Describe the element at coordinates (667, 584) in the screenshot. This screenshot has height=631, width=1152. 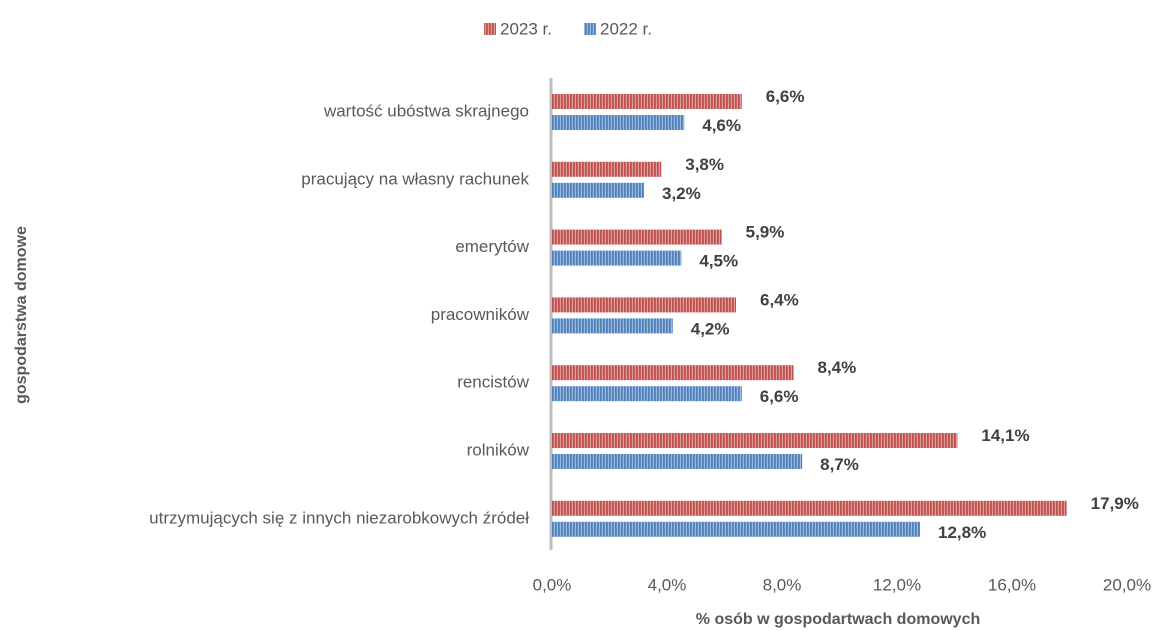
I see `x-tick-label: 4,0%` at that location.